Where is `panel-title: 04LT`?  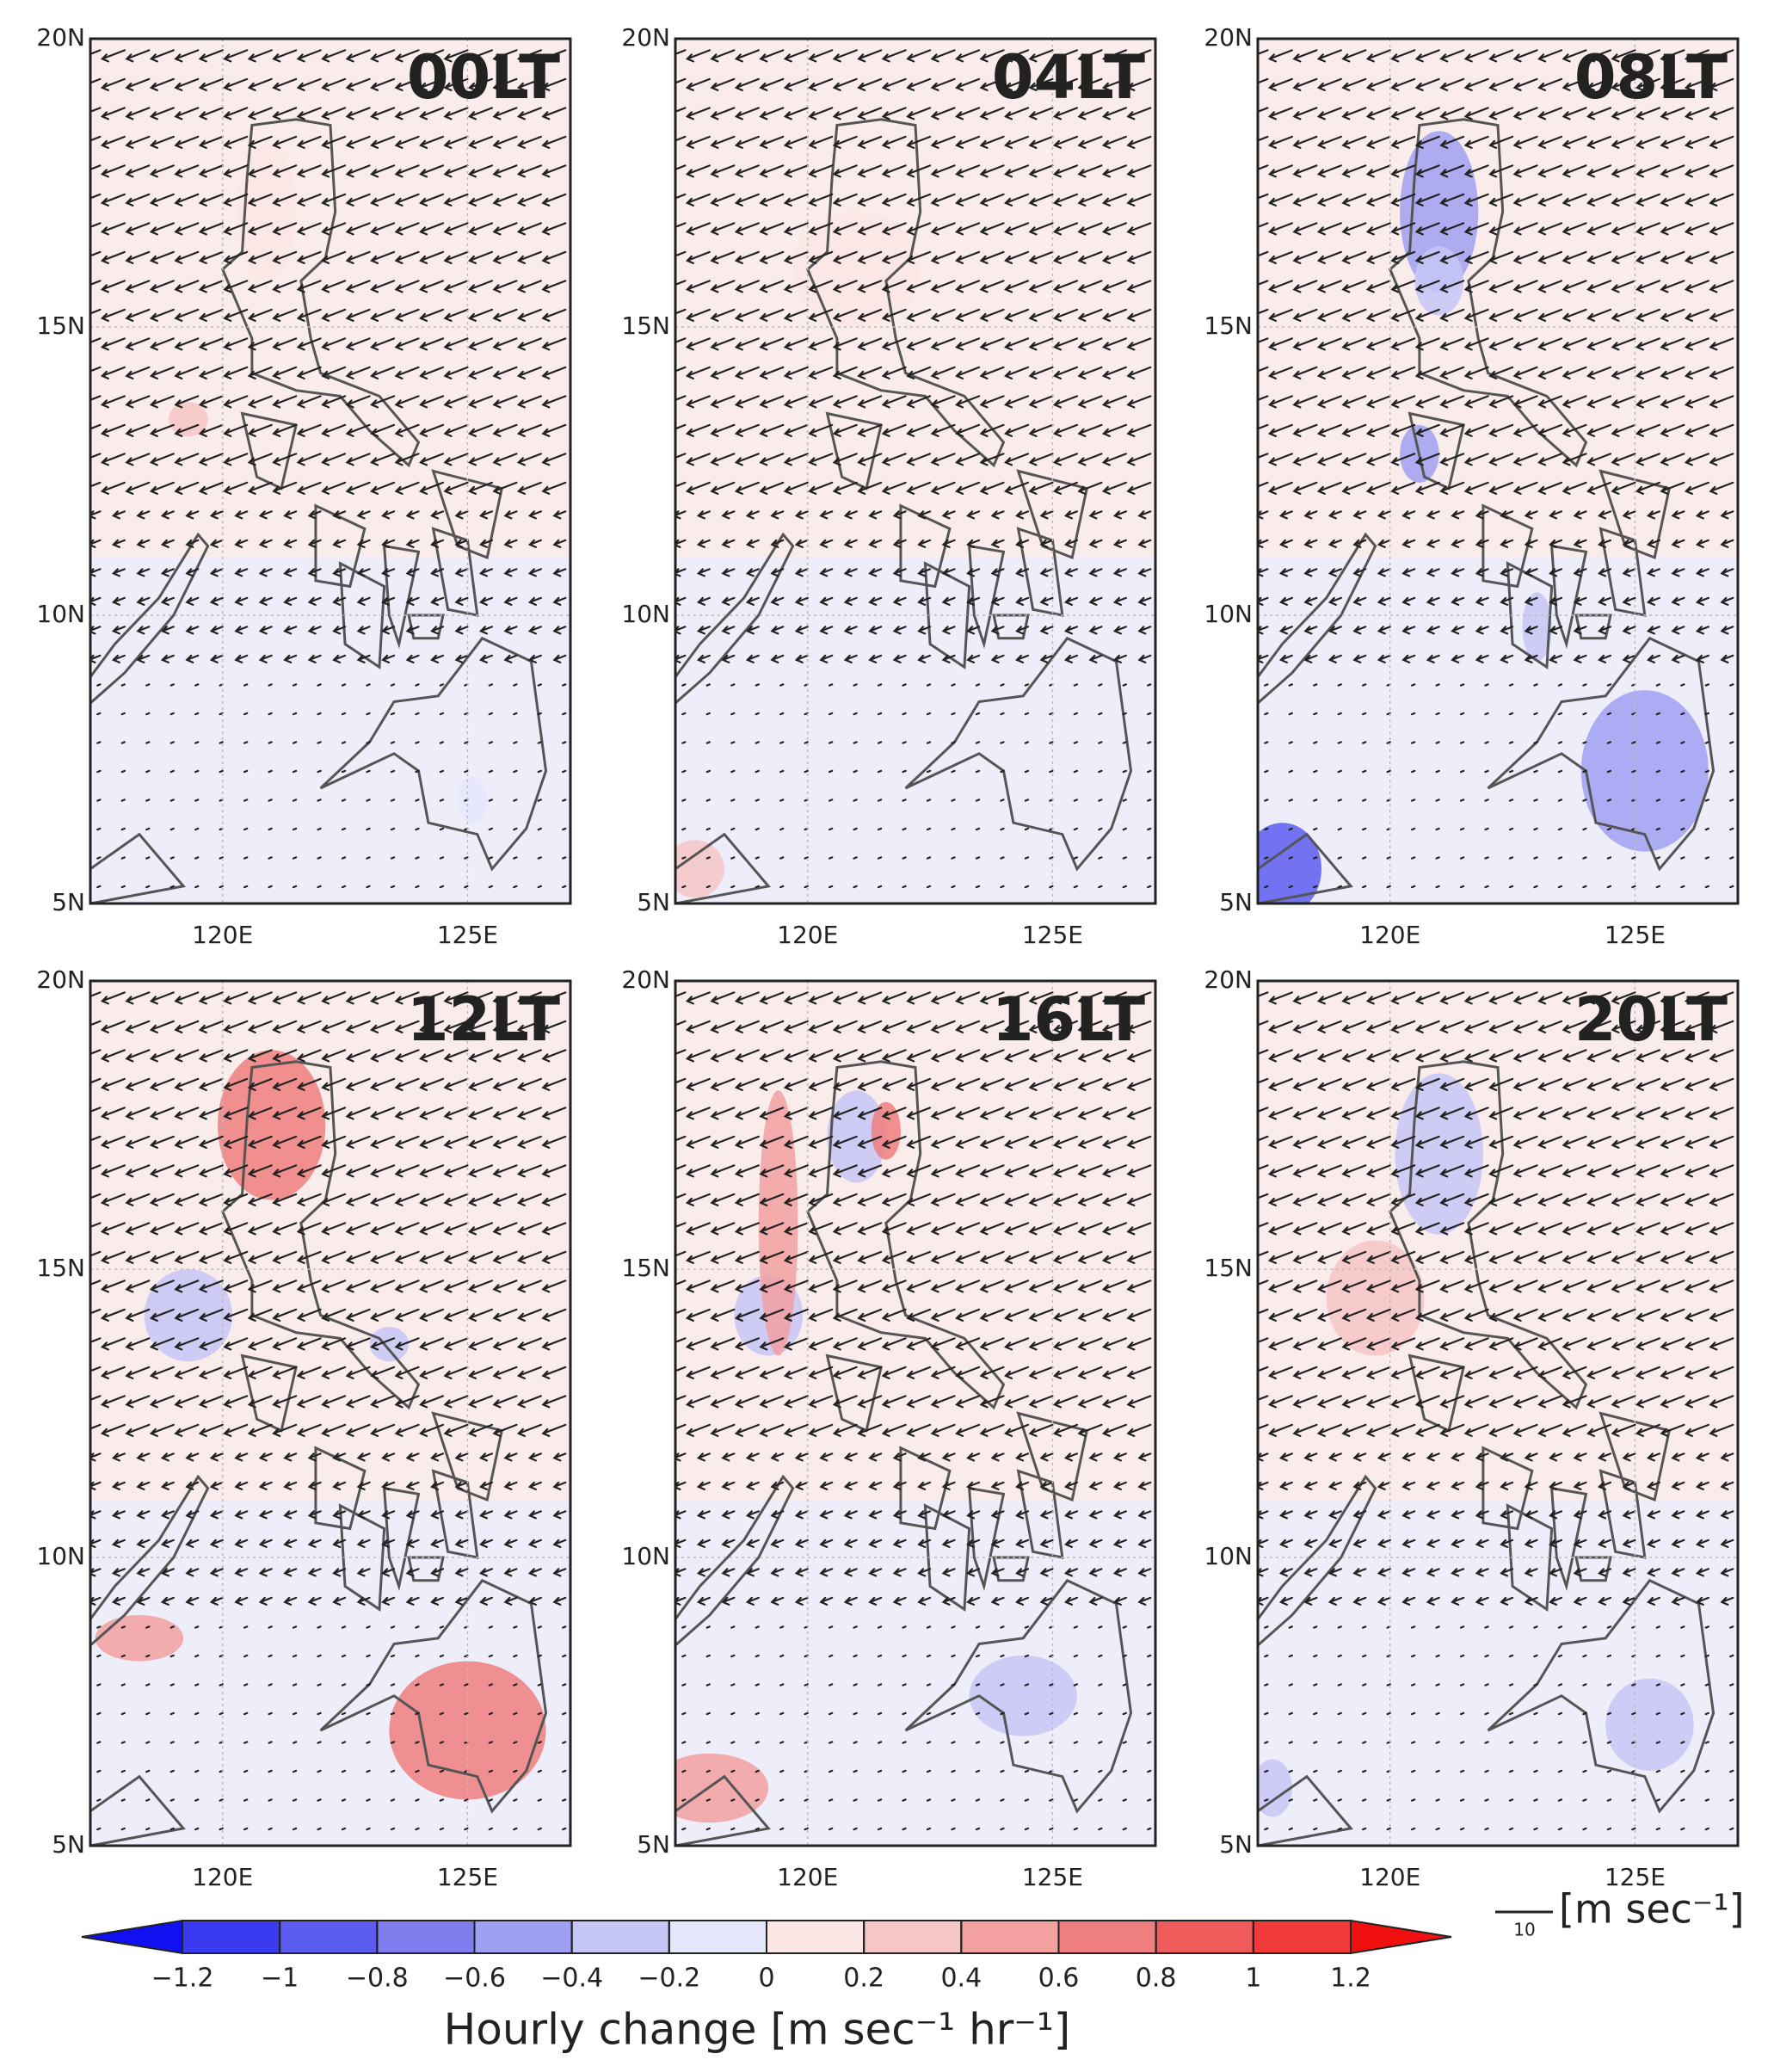 panel-title: 04LT is located at coordinates (1068, 77).